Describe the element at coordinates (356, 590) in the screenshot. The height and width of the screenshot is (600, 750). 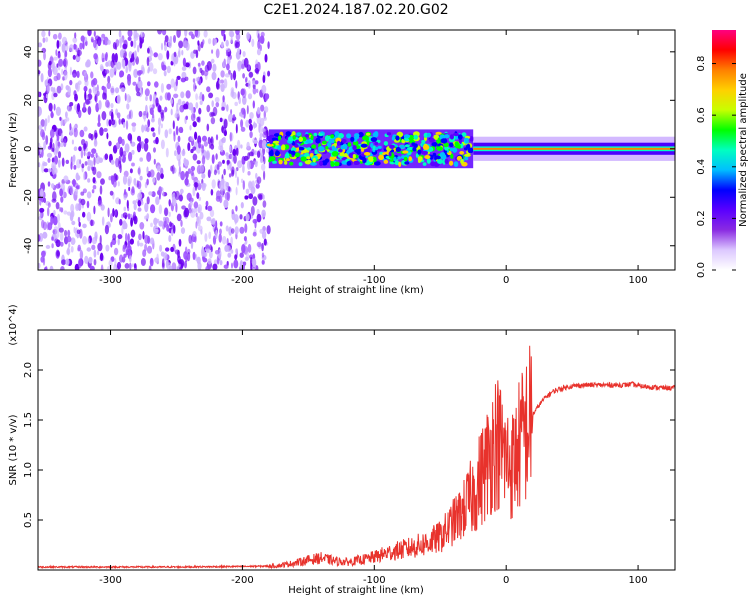
I see `snr-x-axis-label: Height of straight line (km)` at that location.